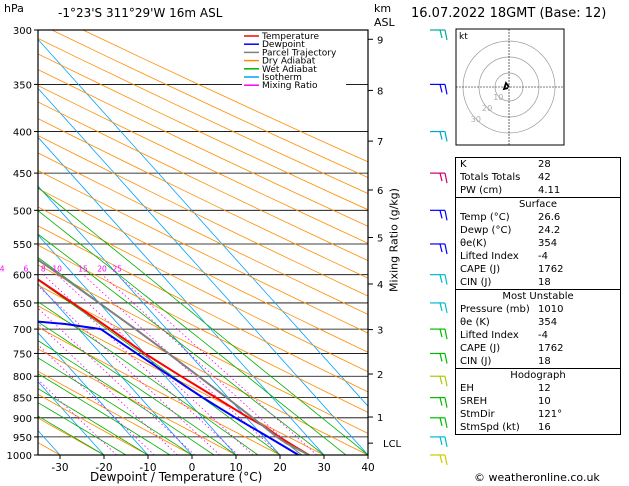 Image resolution: width=629 pixels, height=486 pixels. I want to click on footer-credit: © weatheronline.co.uk, so click(537, 477).